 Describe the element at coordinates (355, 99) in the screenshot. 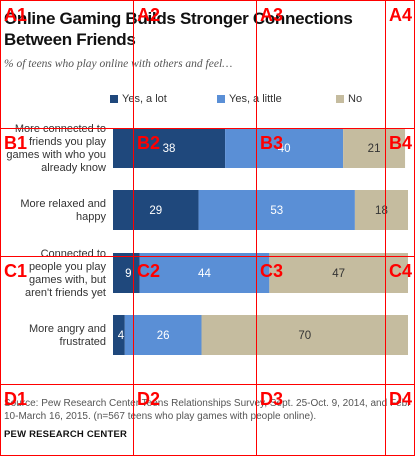

I see `legend-label-no: No` at that location.